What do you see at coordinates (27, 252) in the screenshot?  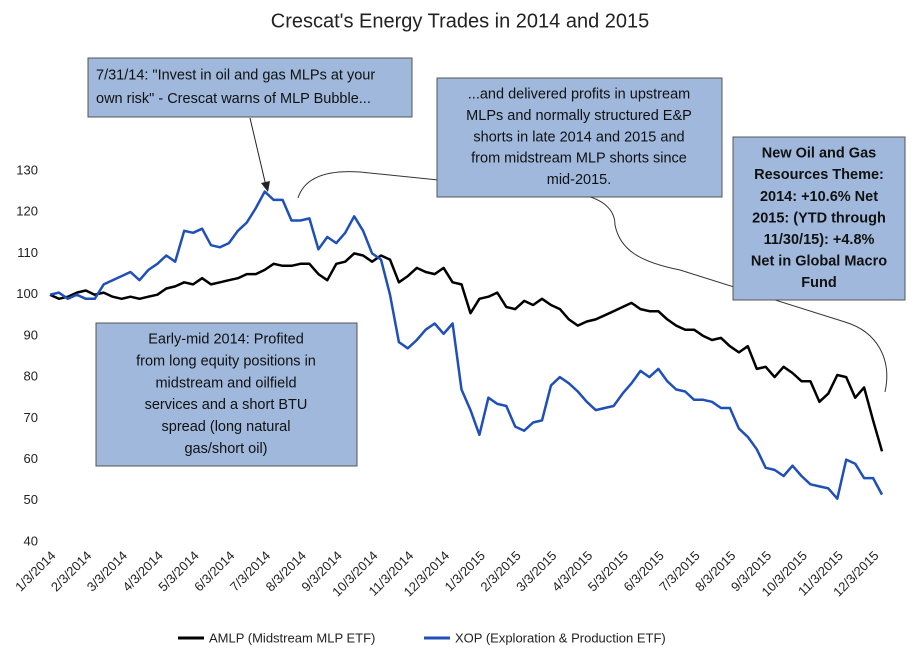 I see `y-tick-label: 110` at bounding box center [27, 252].